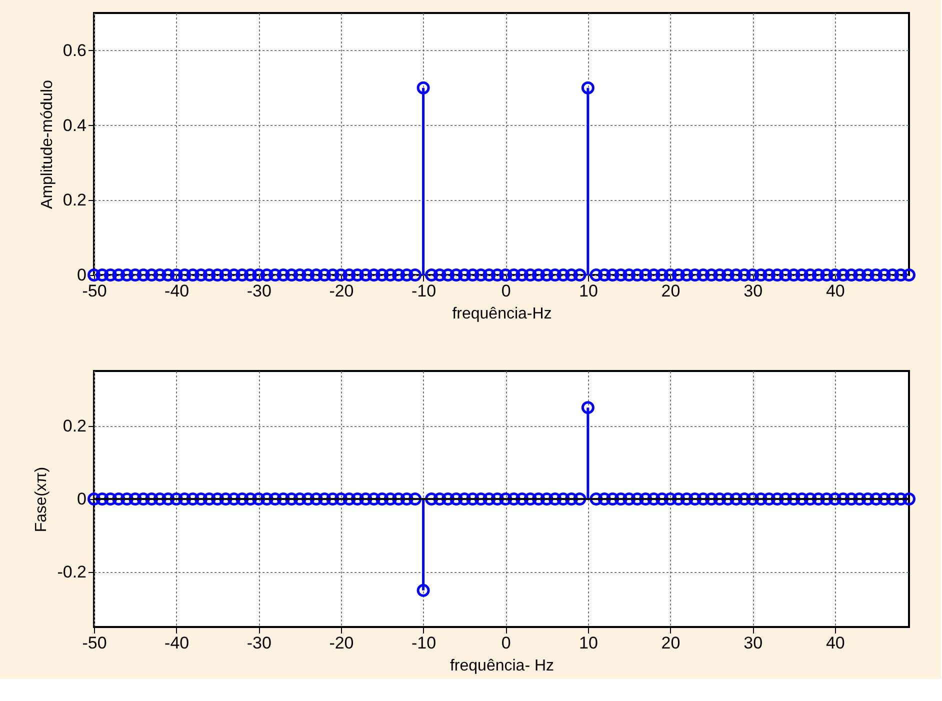 This screenshot has width=942, height=701. What do you see at coordinates (41, 499) in the screenshot?
I see `y-axis-title: Fase(xπ)` at bounding box center [41, 499].